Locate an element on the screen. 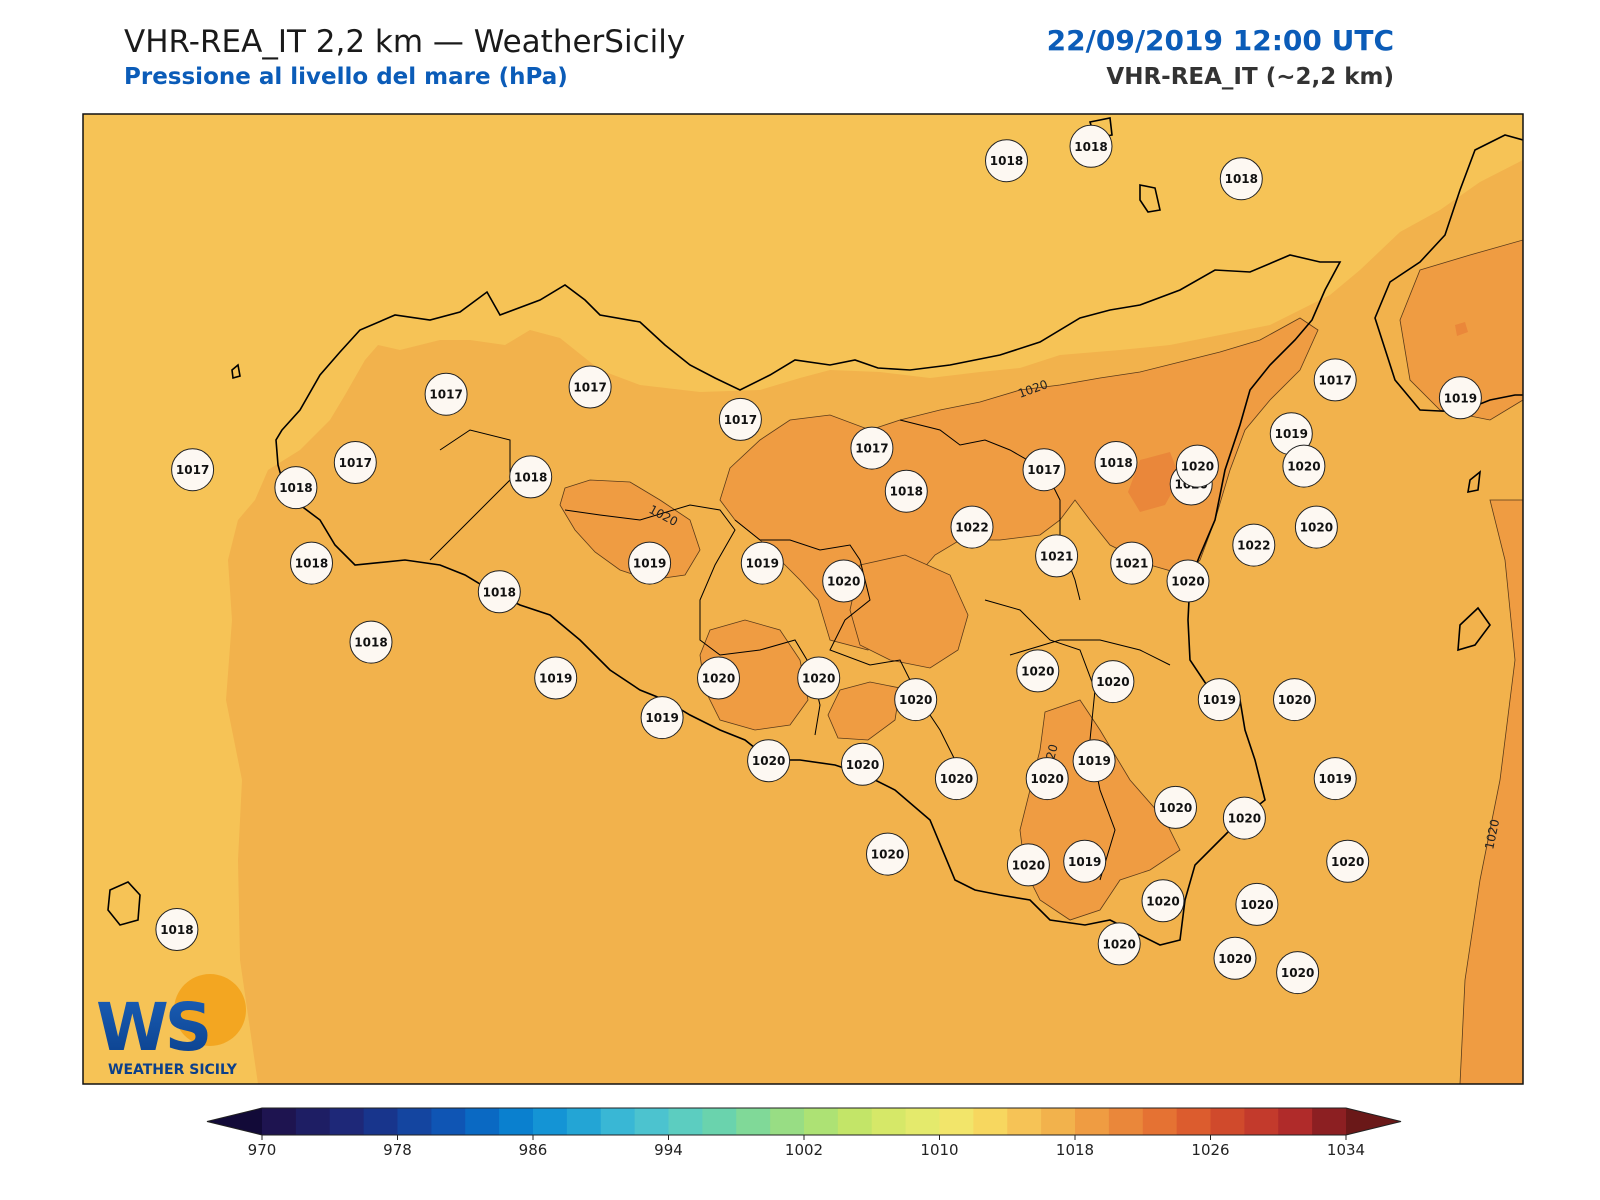 This screenshot has width=1600, height=1200. colorbar-tick-label: 1002 is located at coordinates (804, 1150).